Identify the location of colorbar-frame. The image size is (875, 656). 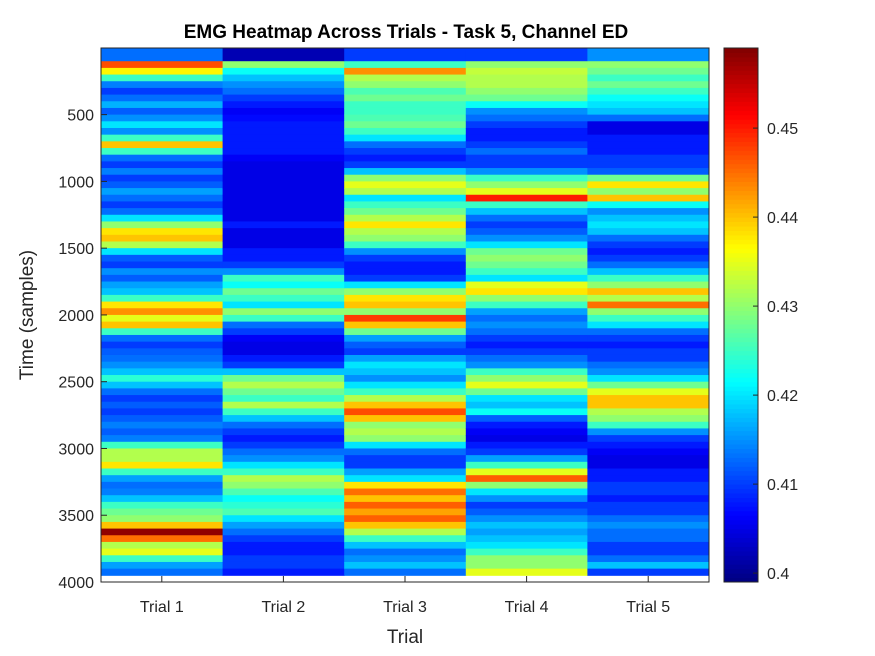
(741, 315).